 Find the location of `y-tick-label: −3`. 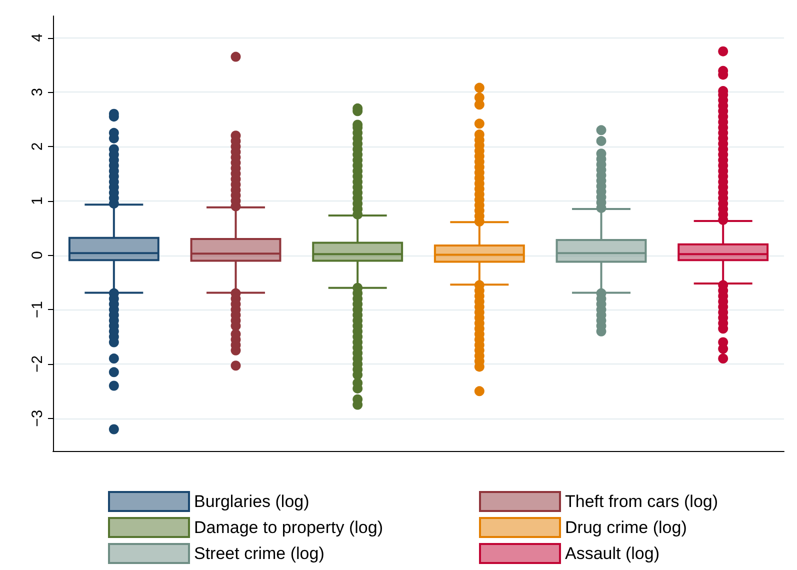

y-tick-label: −3 is located at coordinates (37, 418).